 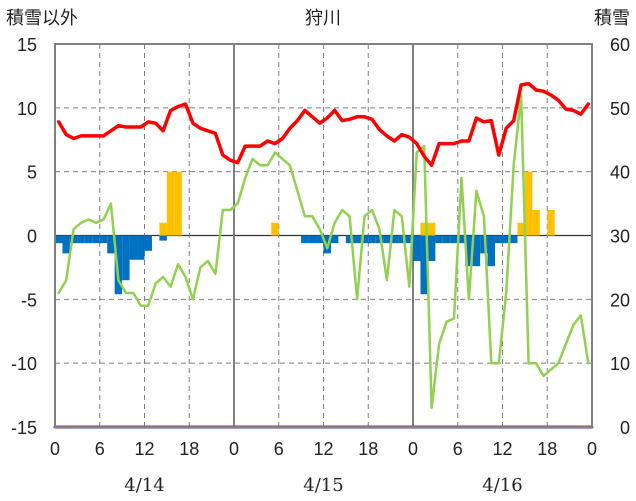 What do you see at coordinates (24, 236) in the screenshot?
I see `left-axis-ticks: 15 10 5 0 -5 -10 -15` at bounding box center [24, 236].